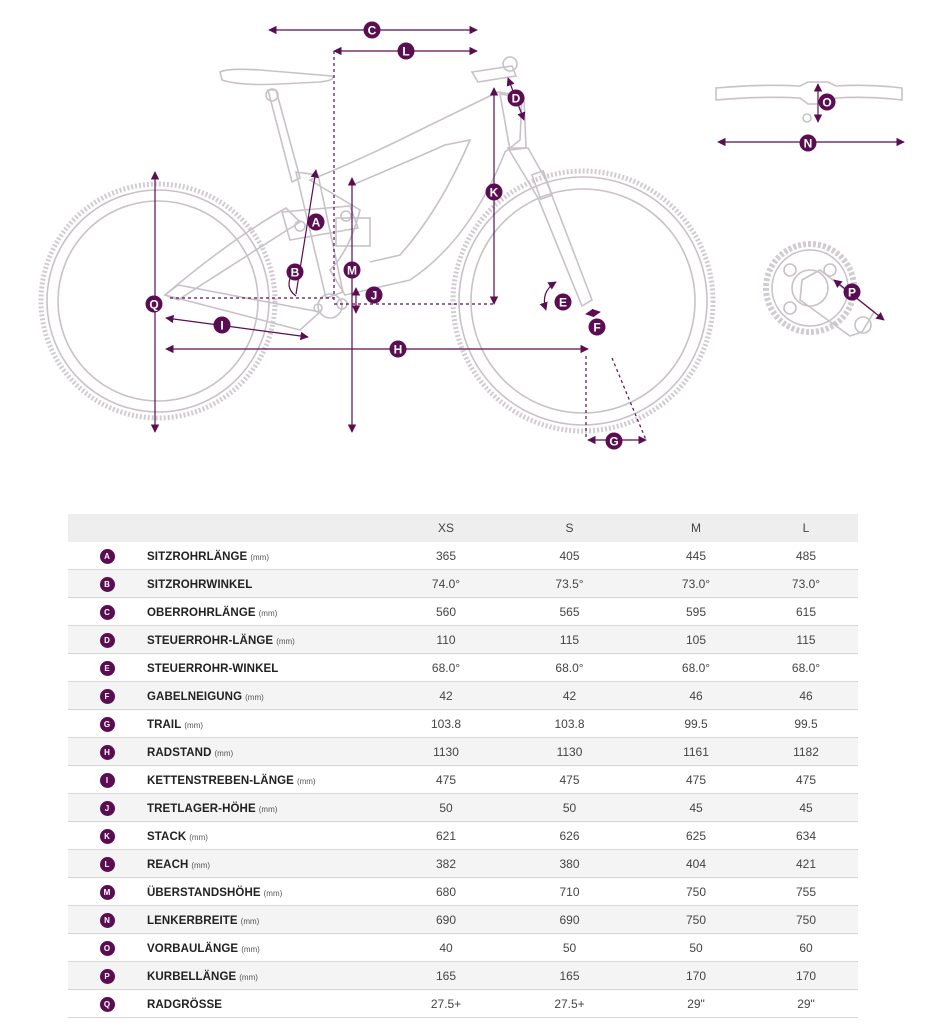  I want to click on svg-text: D, so click(516, 99).